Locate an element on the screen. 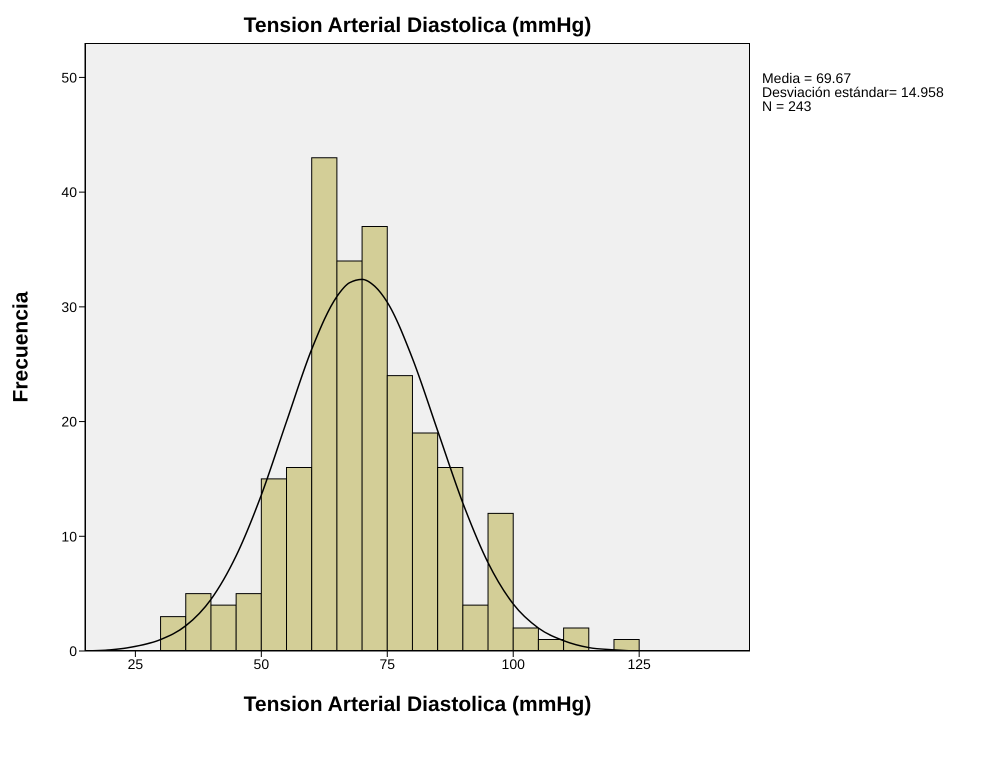 Image resolution: width=988 pixels, height=780 pixels. text: Media = 69.67 is located at coordinates (807, 78).